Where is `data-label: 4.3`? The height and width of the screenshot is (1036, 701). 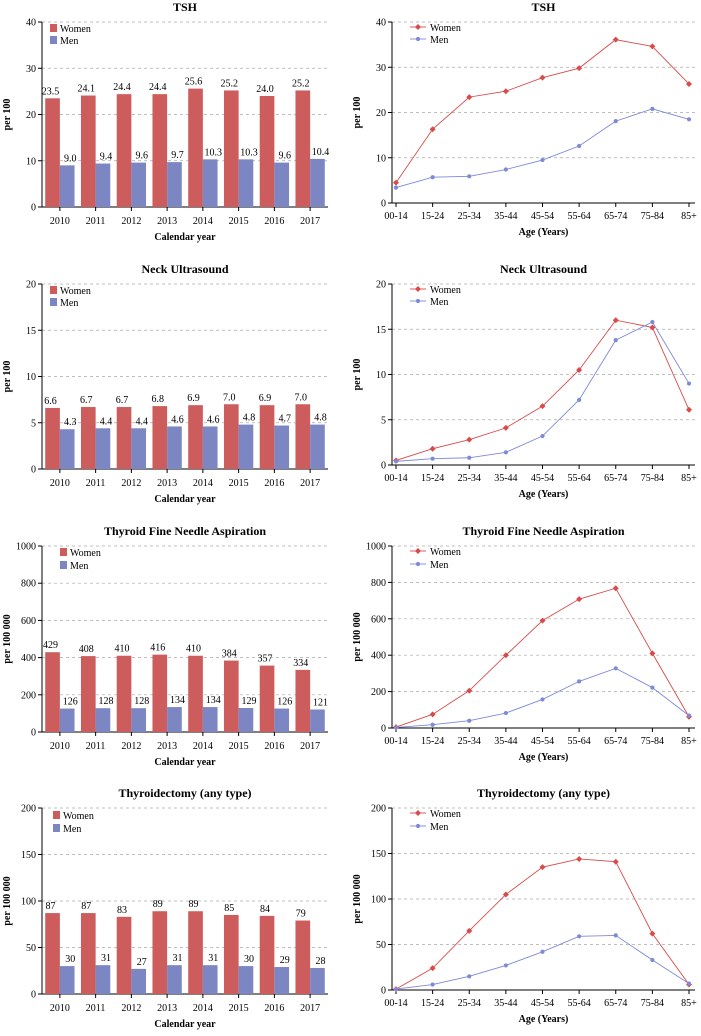 data-label: 4.3 is located at coordinates (70, 422).